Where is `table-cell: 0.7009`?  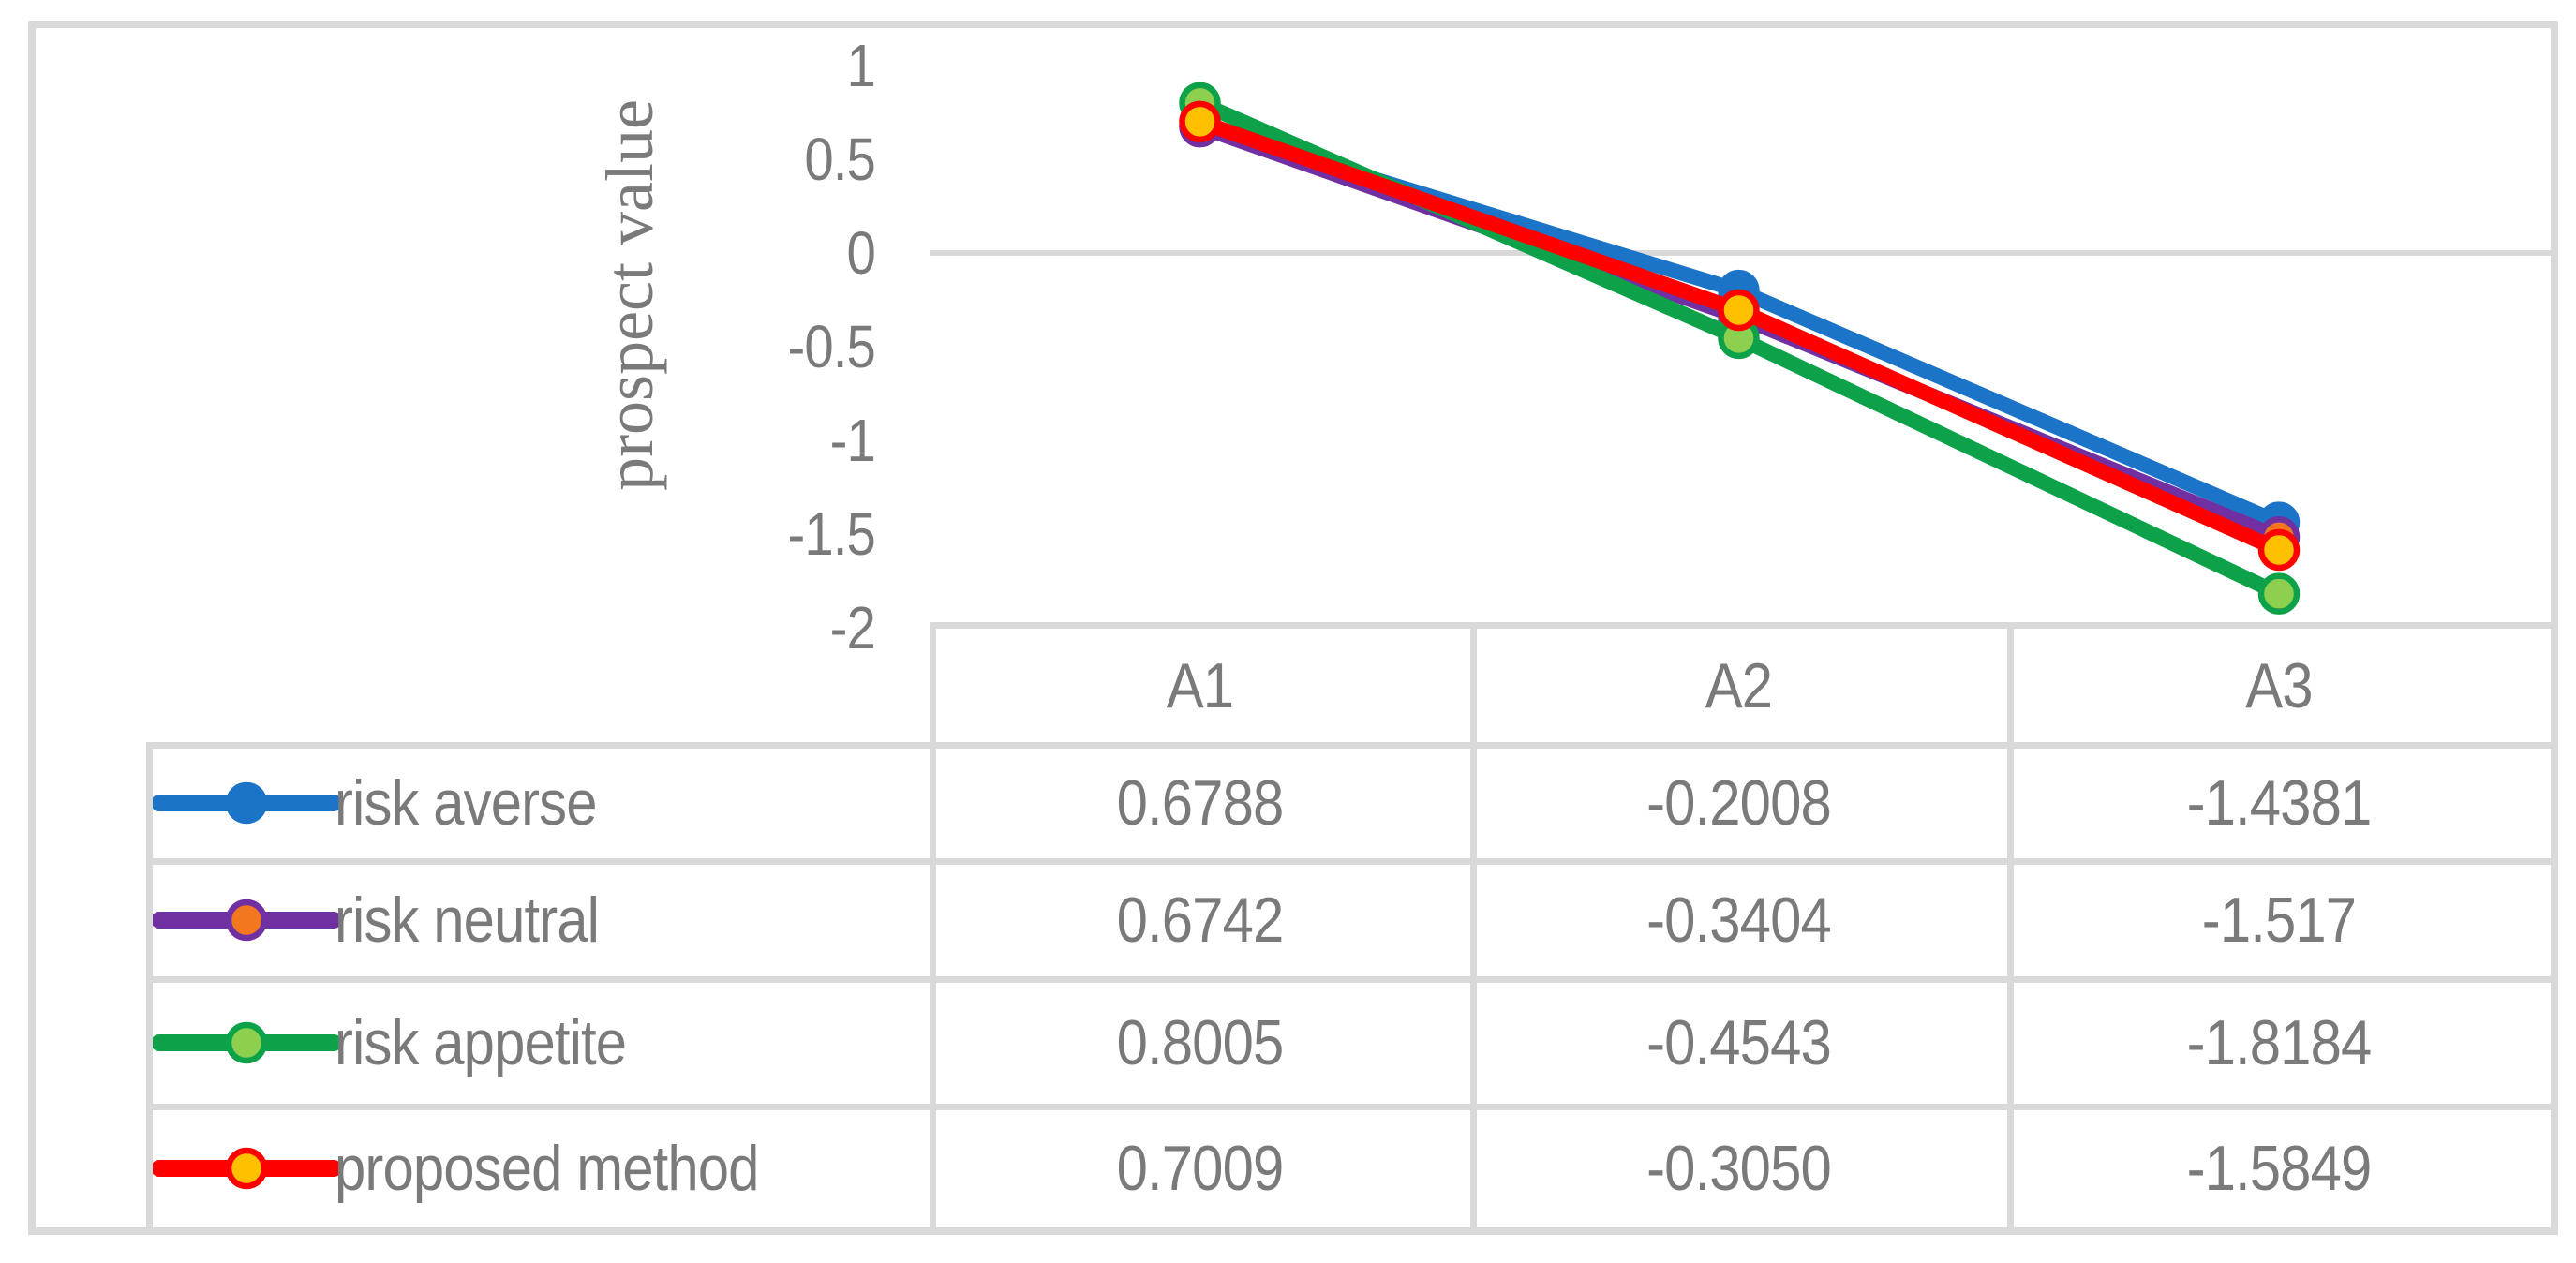 table-cell: 0.7009 is located at coordinates (1200, 1168).